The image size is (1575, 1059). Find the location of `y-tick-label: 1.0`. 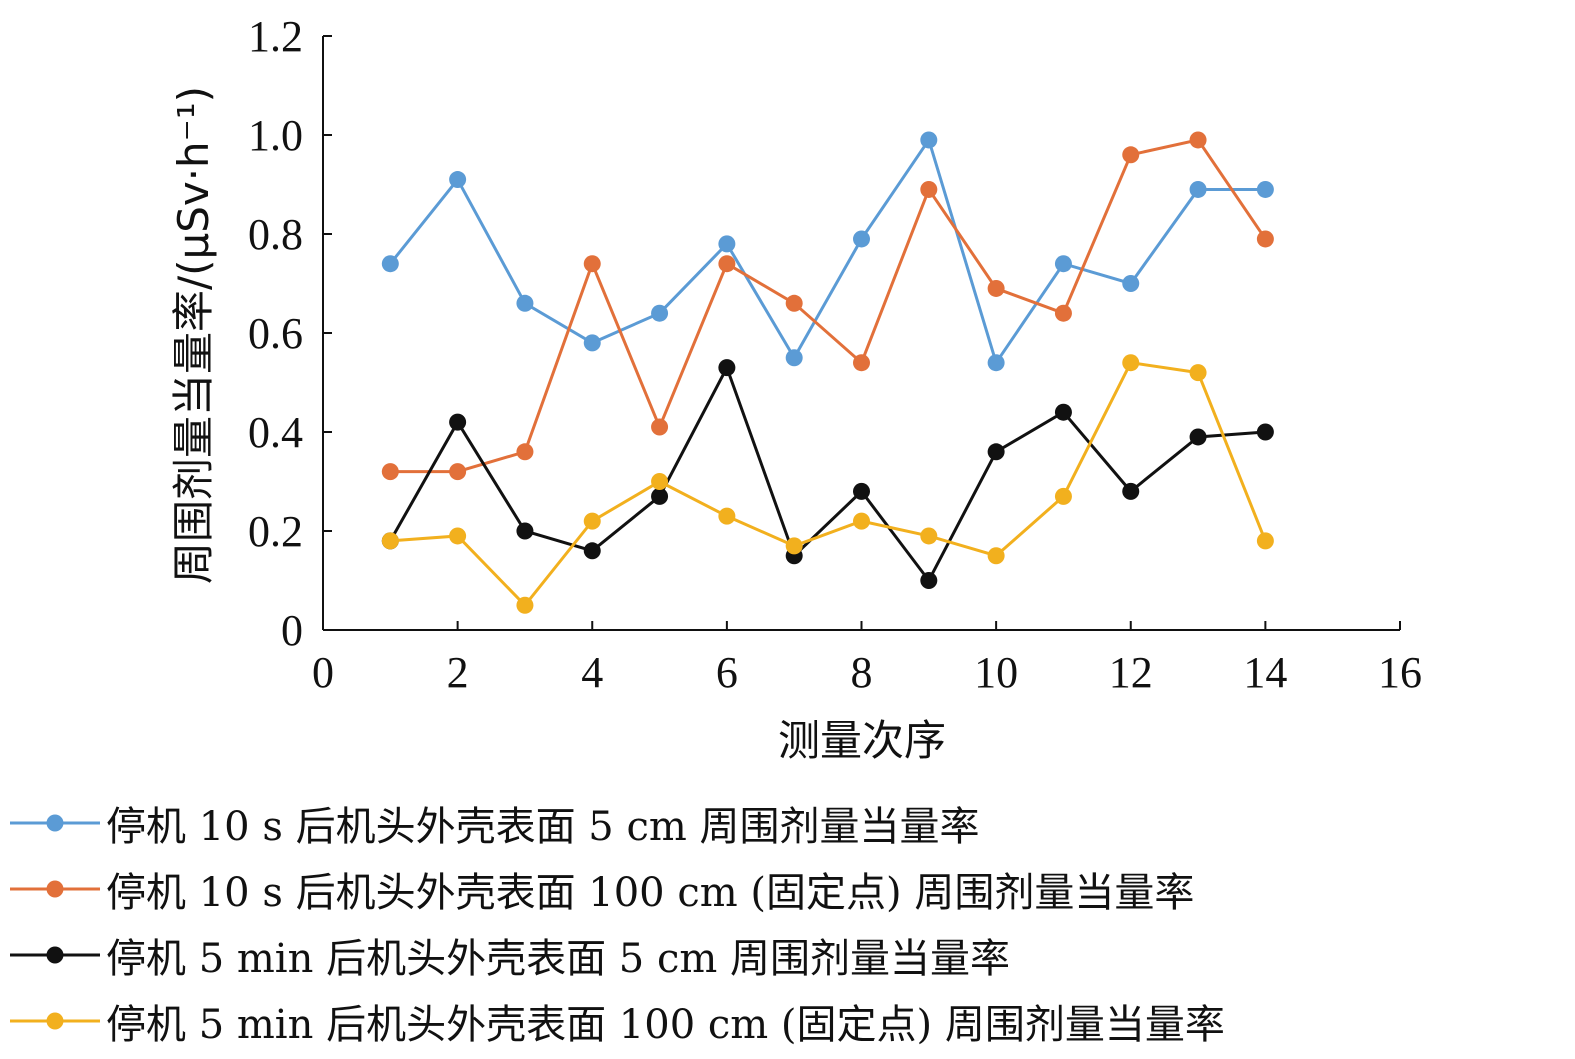

y-tick-label: 1.0 is located at coordinates (275, 135).